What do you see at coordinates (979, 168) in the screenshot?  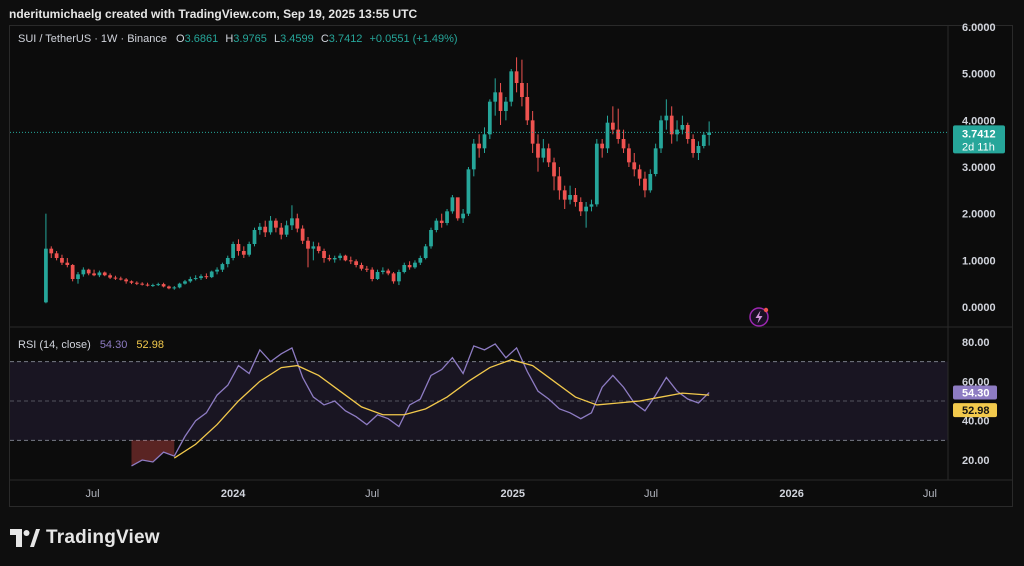 I see `price-tick-label: 3.0000` at bounding box center [979, 168].